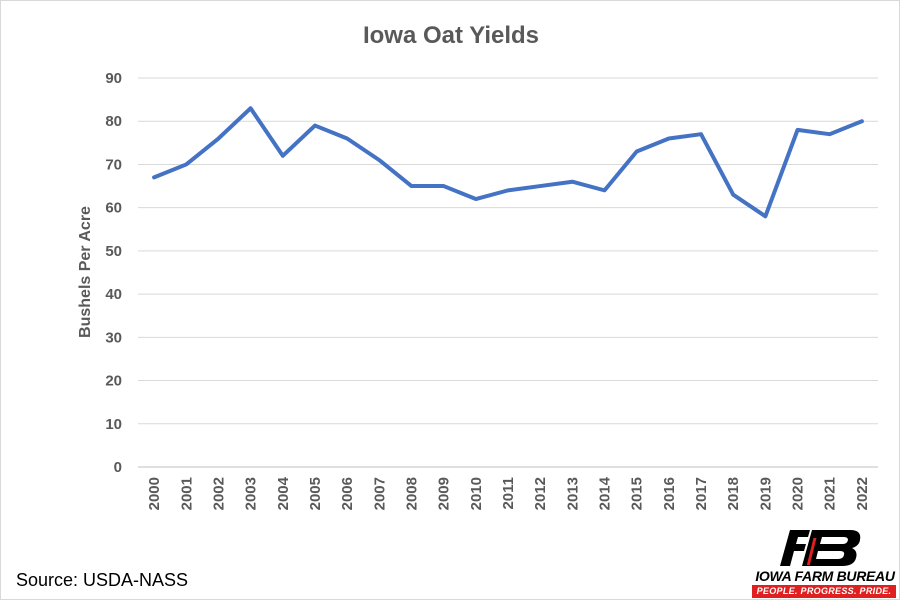  Describe the element at coordinates (733, 493) in the screenshot. I see `x-tick-label: 2018` at that location.